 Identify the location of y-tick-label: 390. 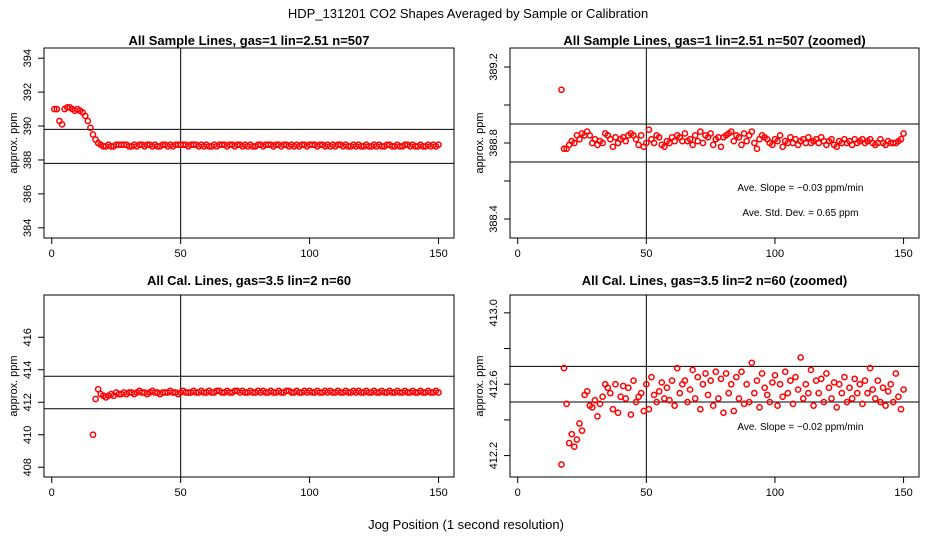
(28, 126).